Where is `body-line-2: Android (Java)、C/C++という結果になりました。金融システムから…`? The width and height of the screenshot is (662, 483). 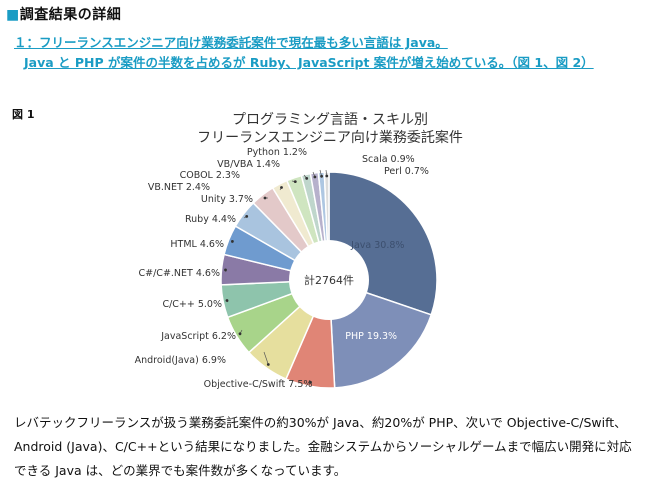
body-line-2: Android (Java)、C/C++という結果になりました。金融システムから… is located at coordinates (323, 446).